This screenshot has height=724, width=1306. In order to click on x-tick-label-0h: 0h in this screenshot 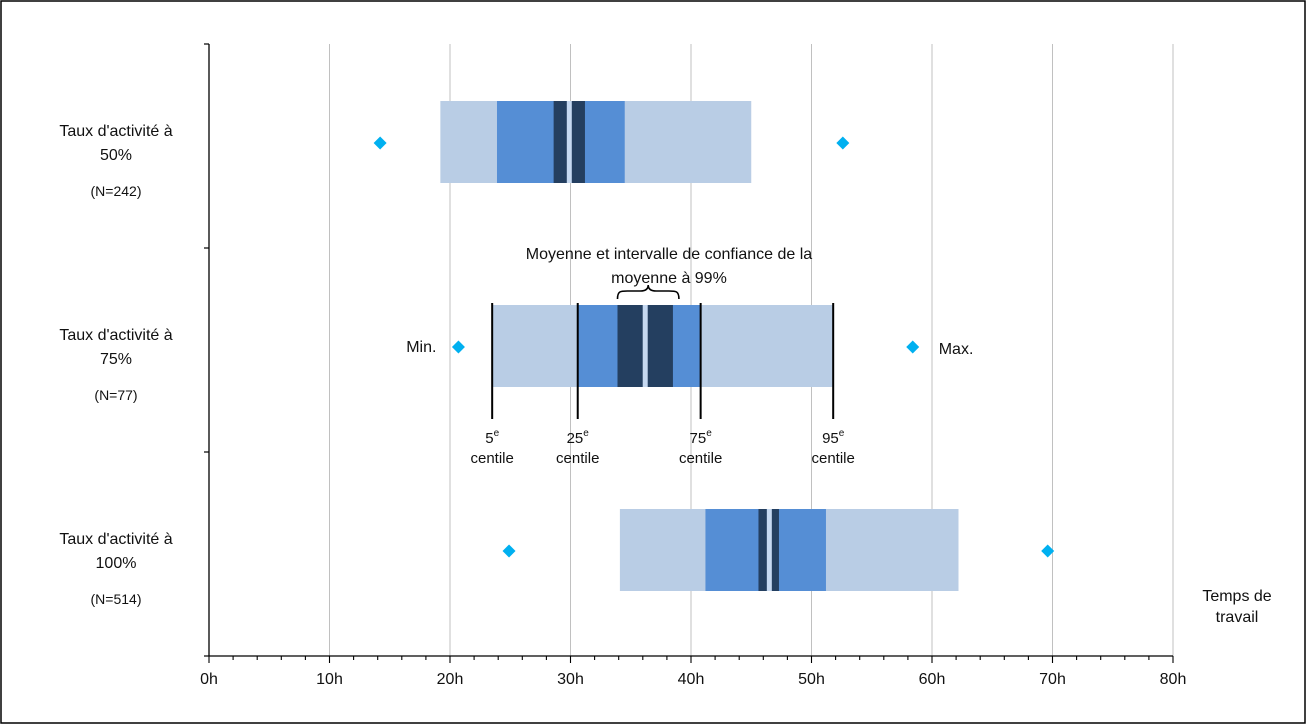, I will do `click(209, 679)`.